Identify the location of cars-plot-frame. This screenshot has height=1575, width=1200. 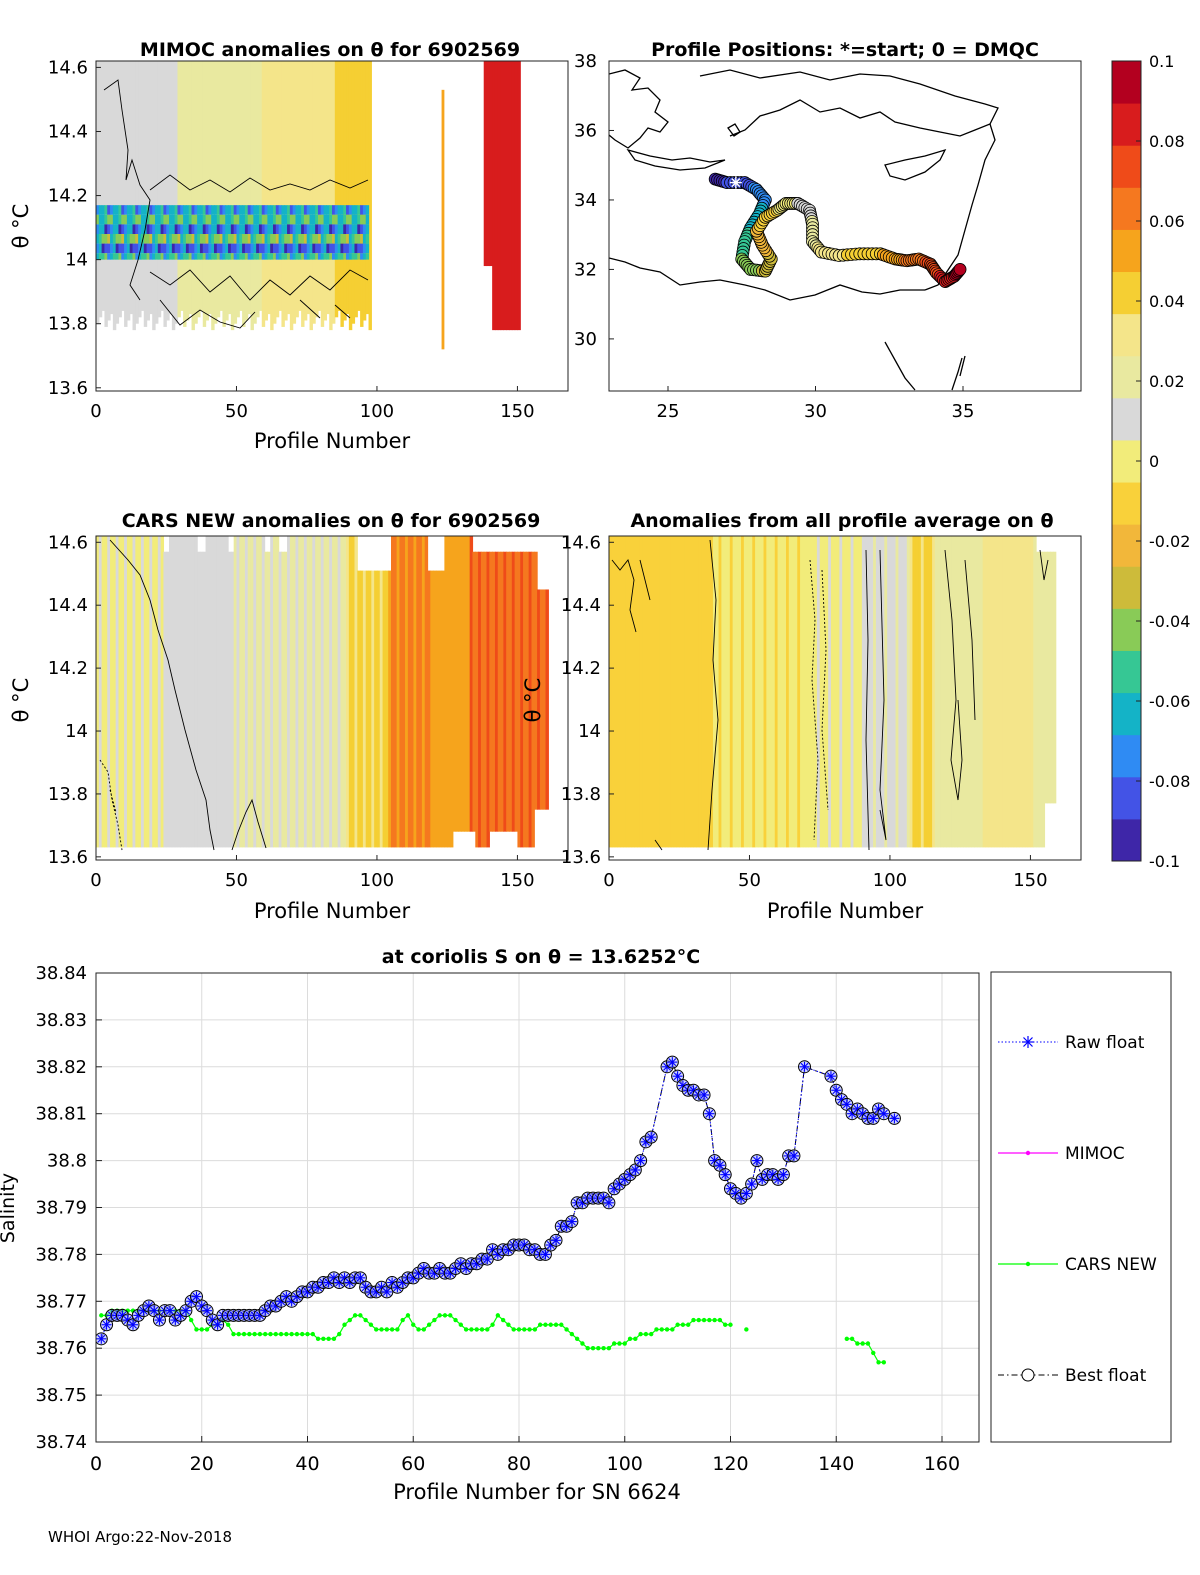
(332, 698).